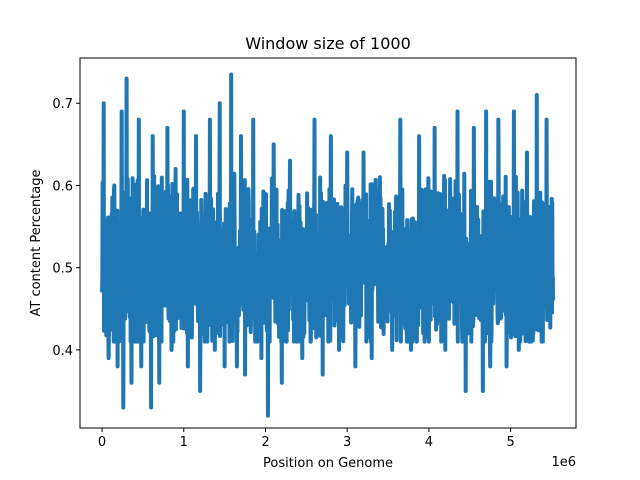  I want to click on x-tick-label: 1, so click(184, 442).